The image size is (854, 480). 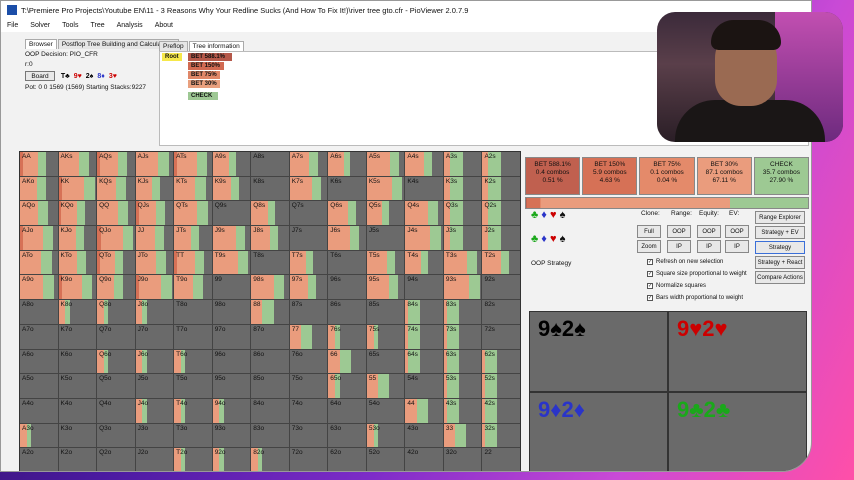 I want to click on hand-cell: 95o, so click(x=231, y=386).